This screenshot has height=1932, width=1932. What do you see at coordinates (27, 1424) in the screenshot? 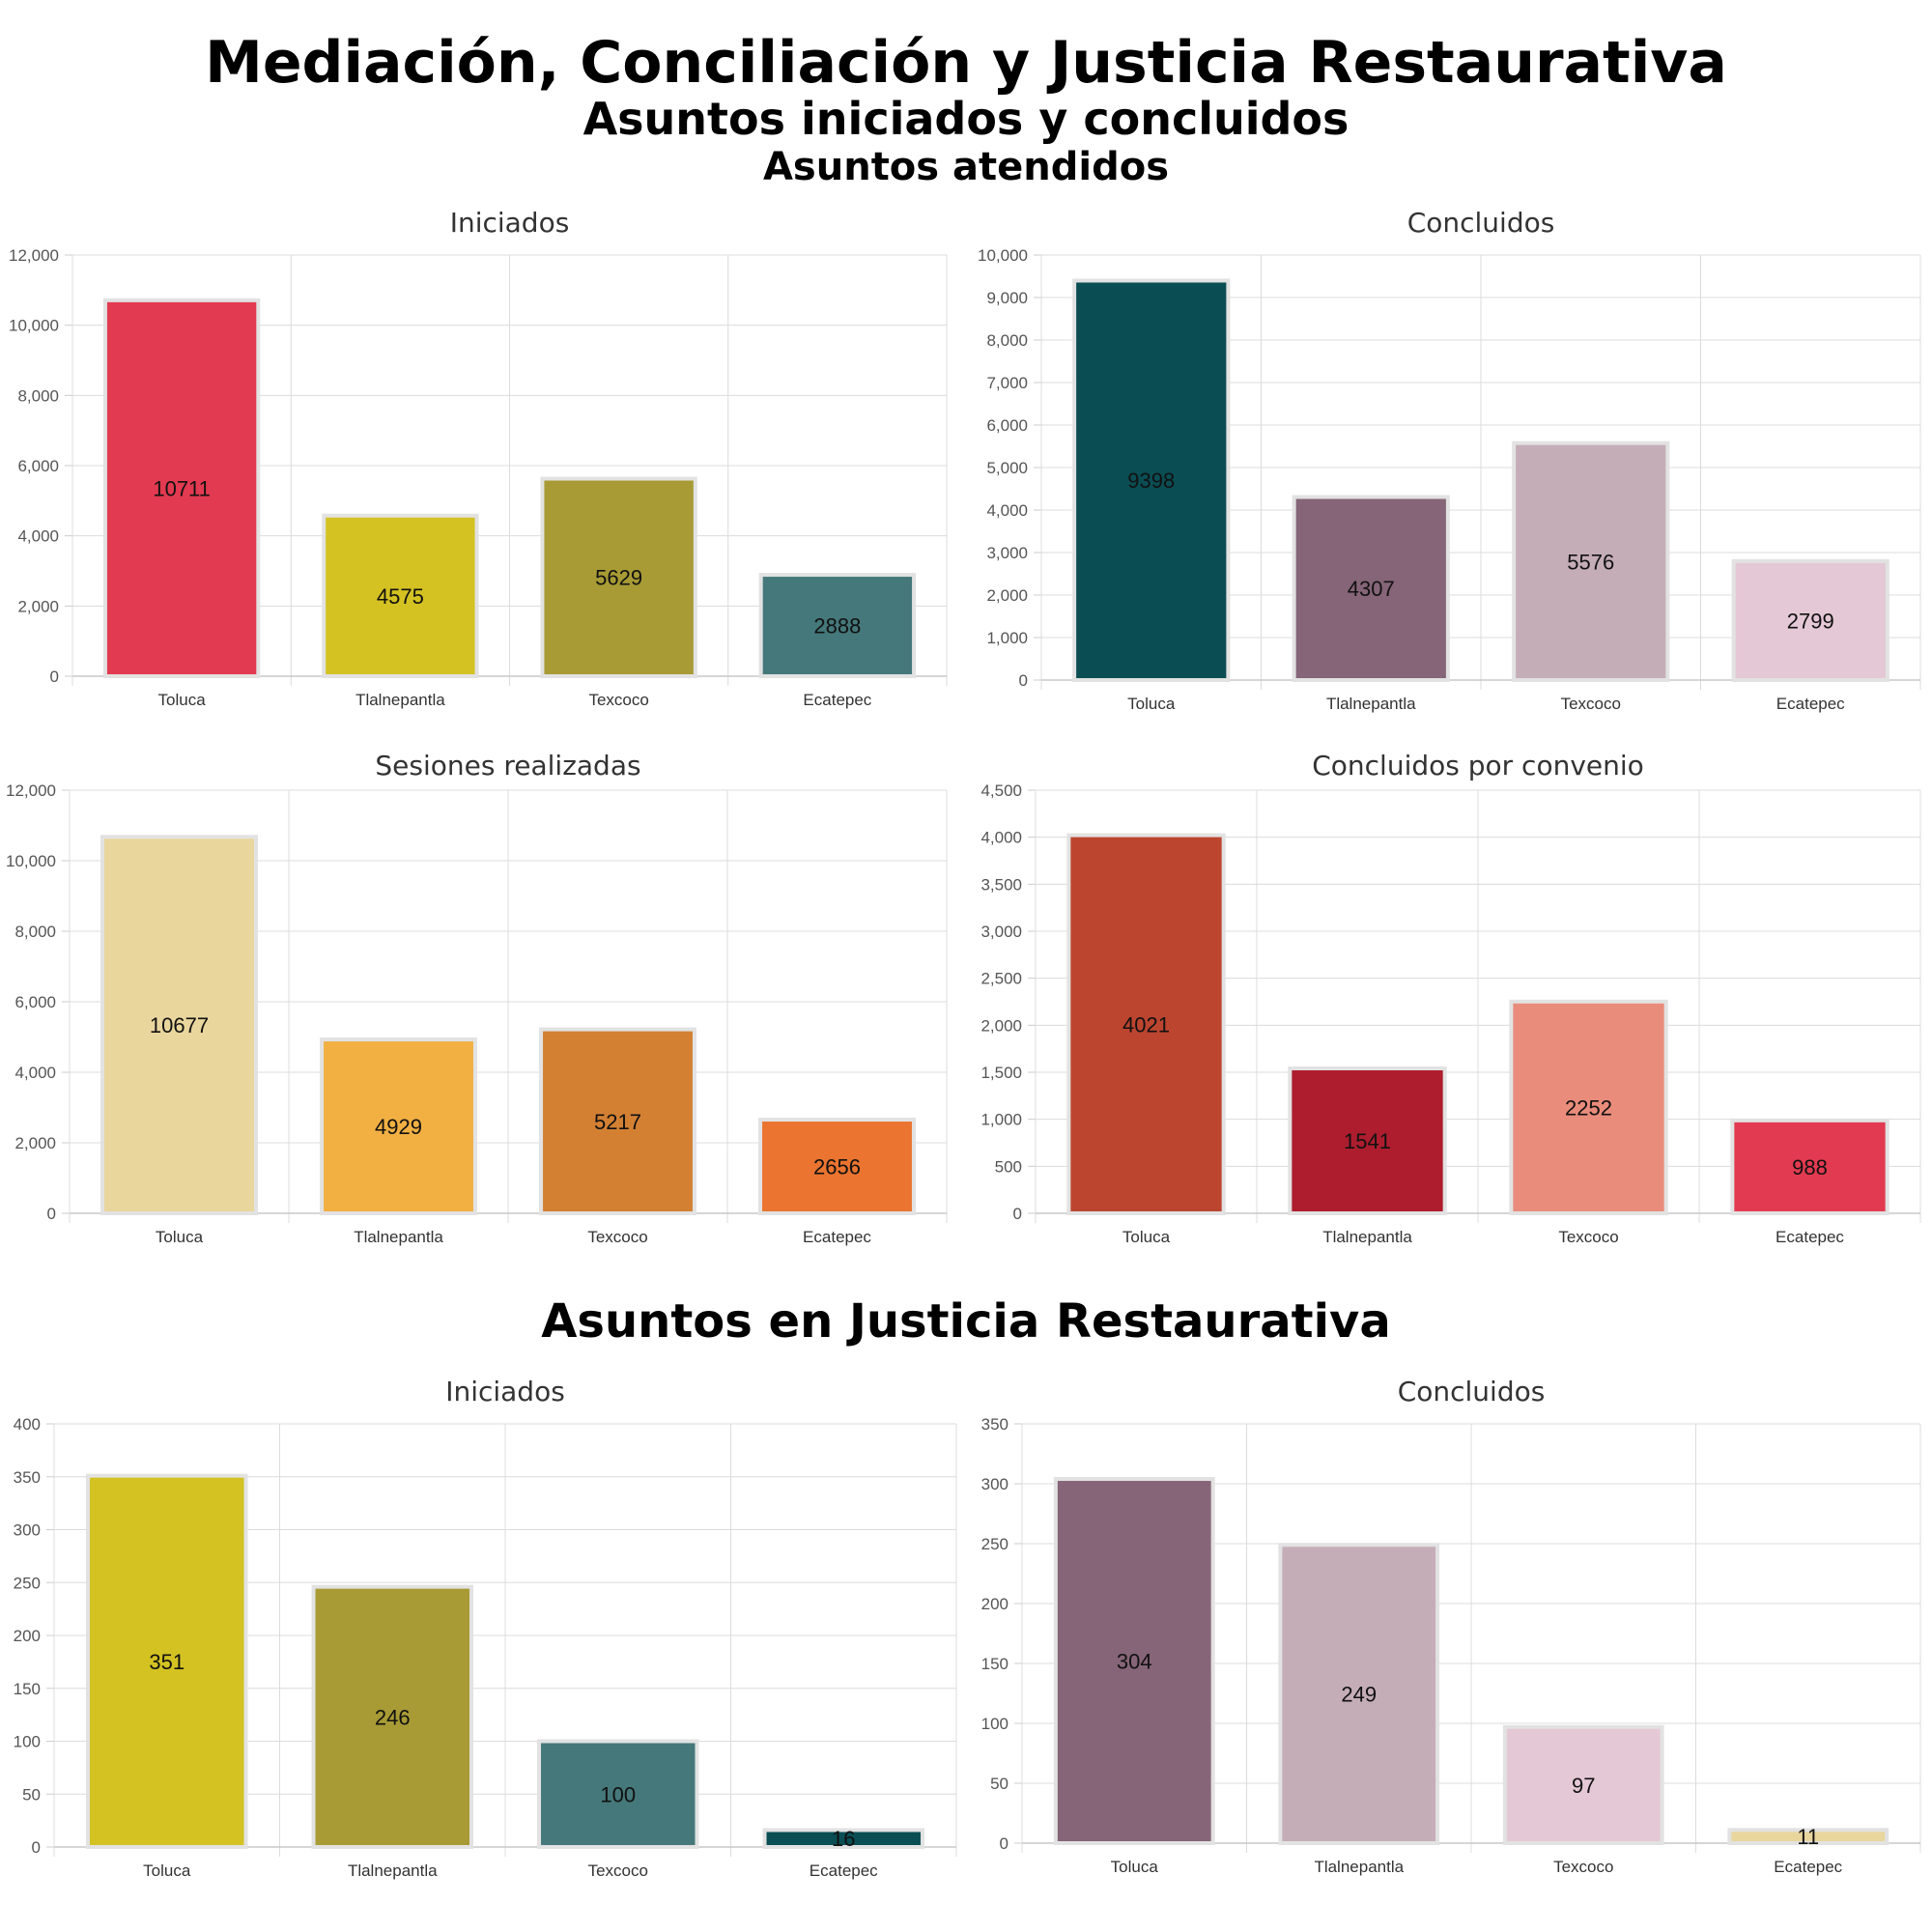
I see `y-tick-label: 400` at bounding box center [27, 1424].